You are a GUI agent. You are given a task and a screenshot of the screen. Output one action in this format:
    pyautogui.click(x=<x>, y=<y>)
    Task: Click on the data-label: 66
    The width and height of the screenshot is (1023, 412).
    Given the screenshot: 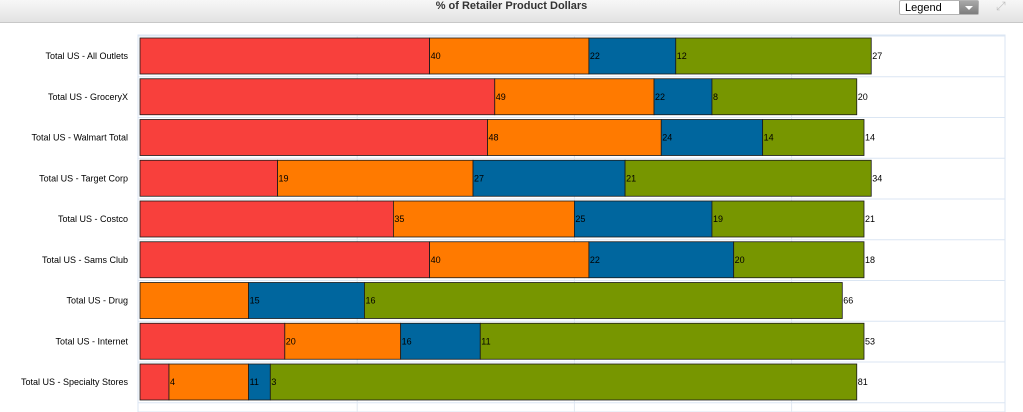 What is the action you would take?
    pyautogui.click(x=848, y=301)
    